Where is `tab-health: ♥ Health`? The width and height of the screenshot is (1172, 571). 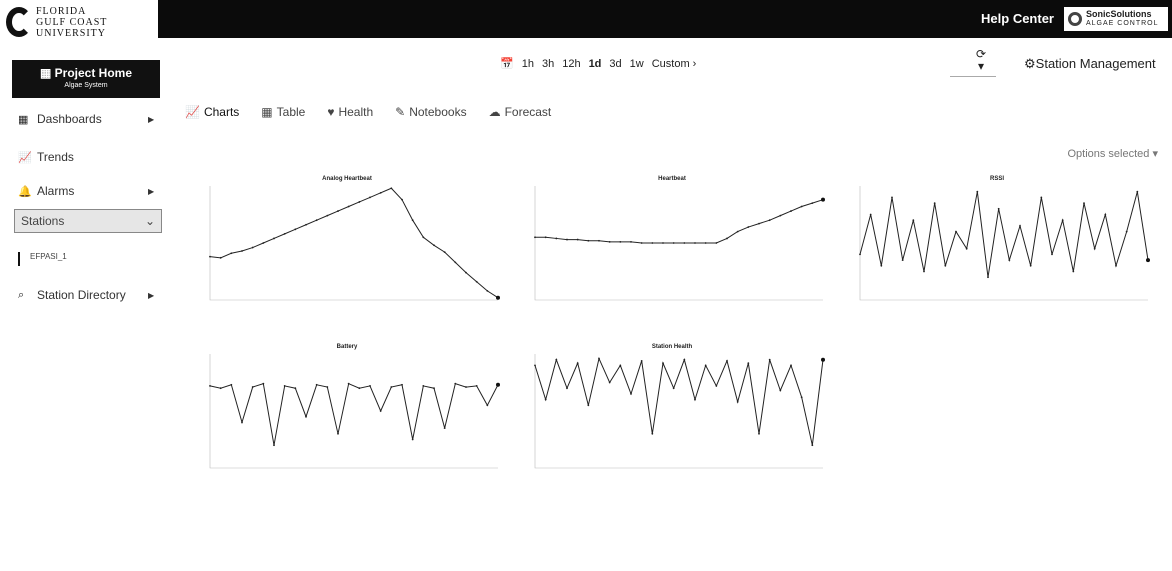
tab-health: ♥ Health is located at coordinates (350, 112).